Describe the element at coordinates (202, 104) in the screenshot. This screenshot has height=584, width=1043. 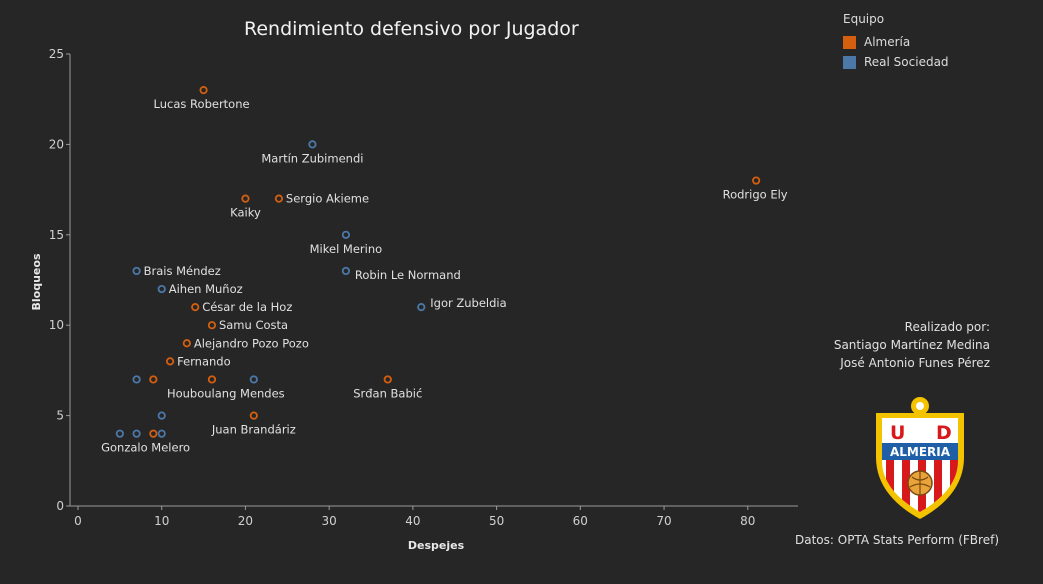
I see `point-label: Lucas Robertone` at that location.